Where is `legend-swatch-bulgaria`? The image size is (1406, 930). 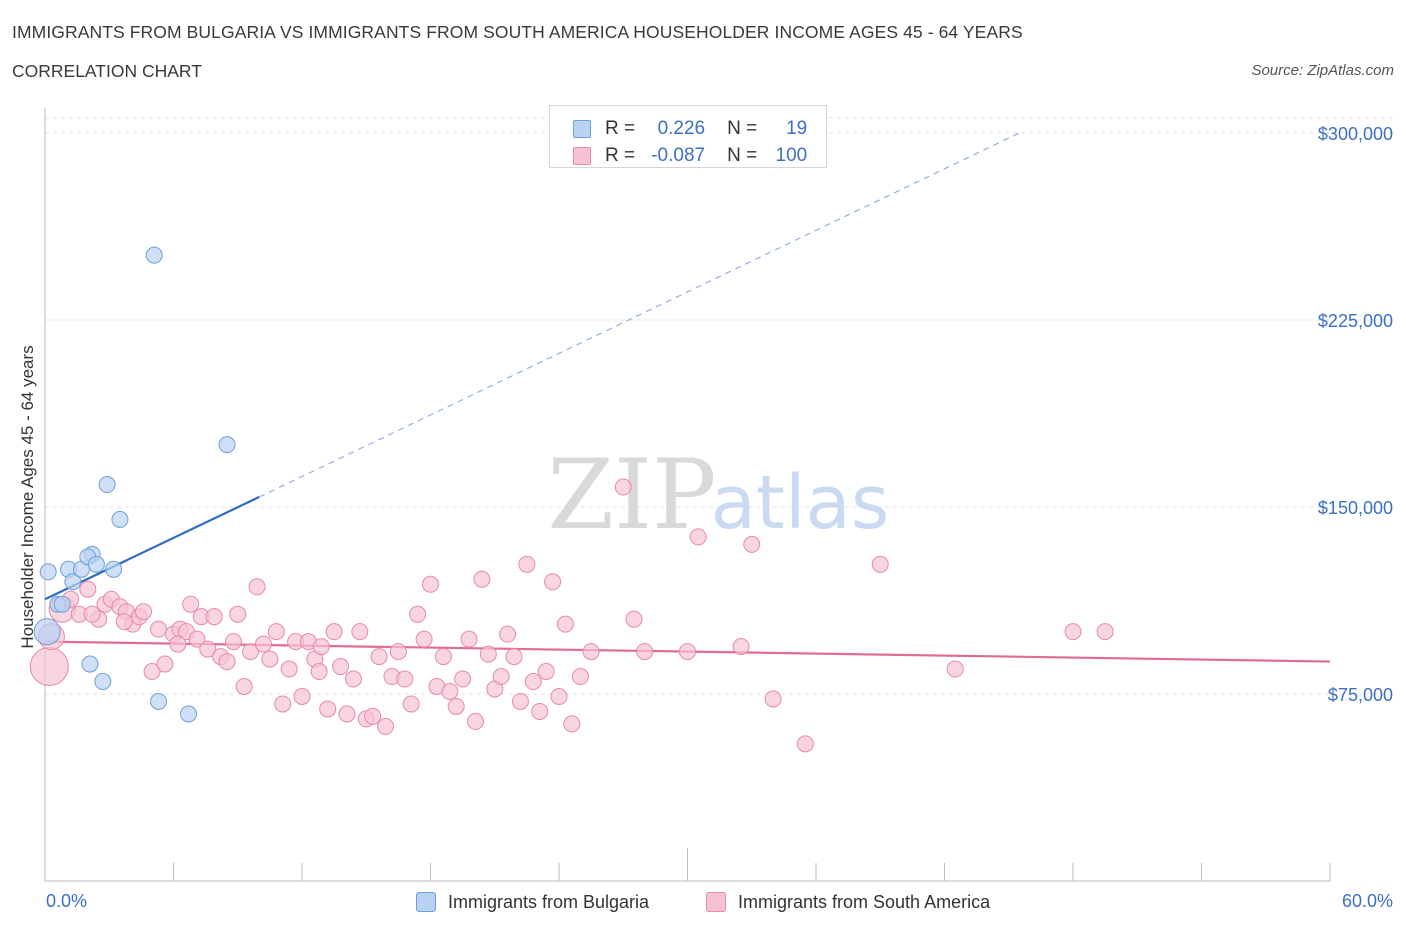
legend-swatch-bulgaria is located at coordinates (582, 129).